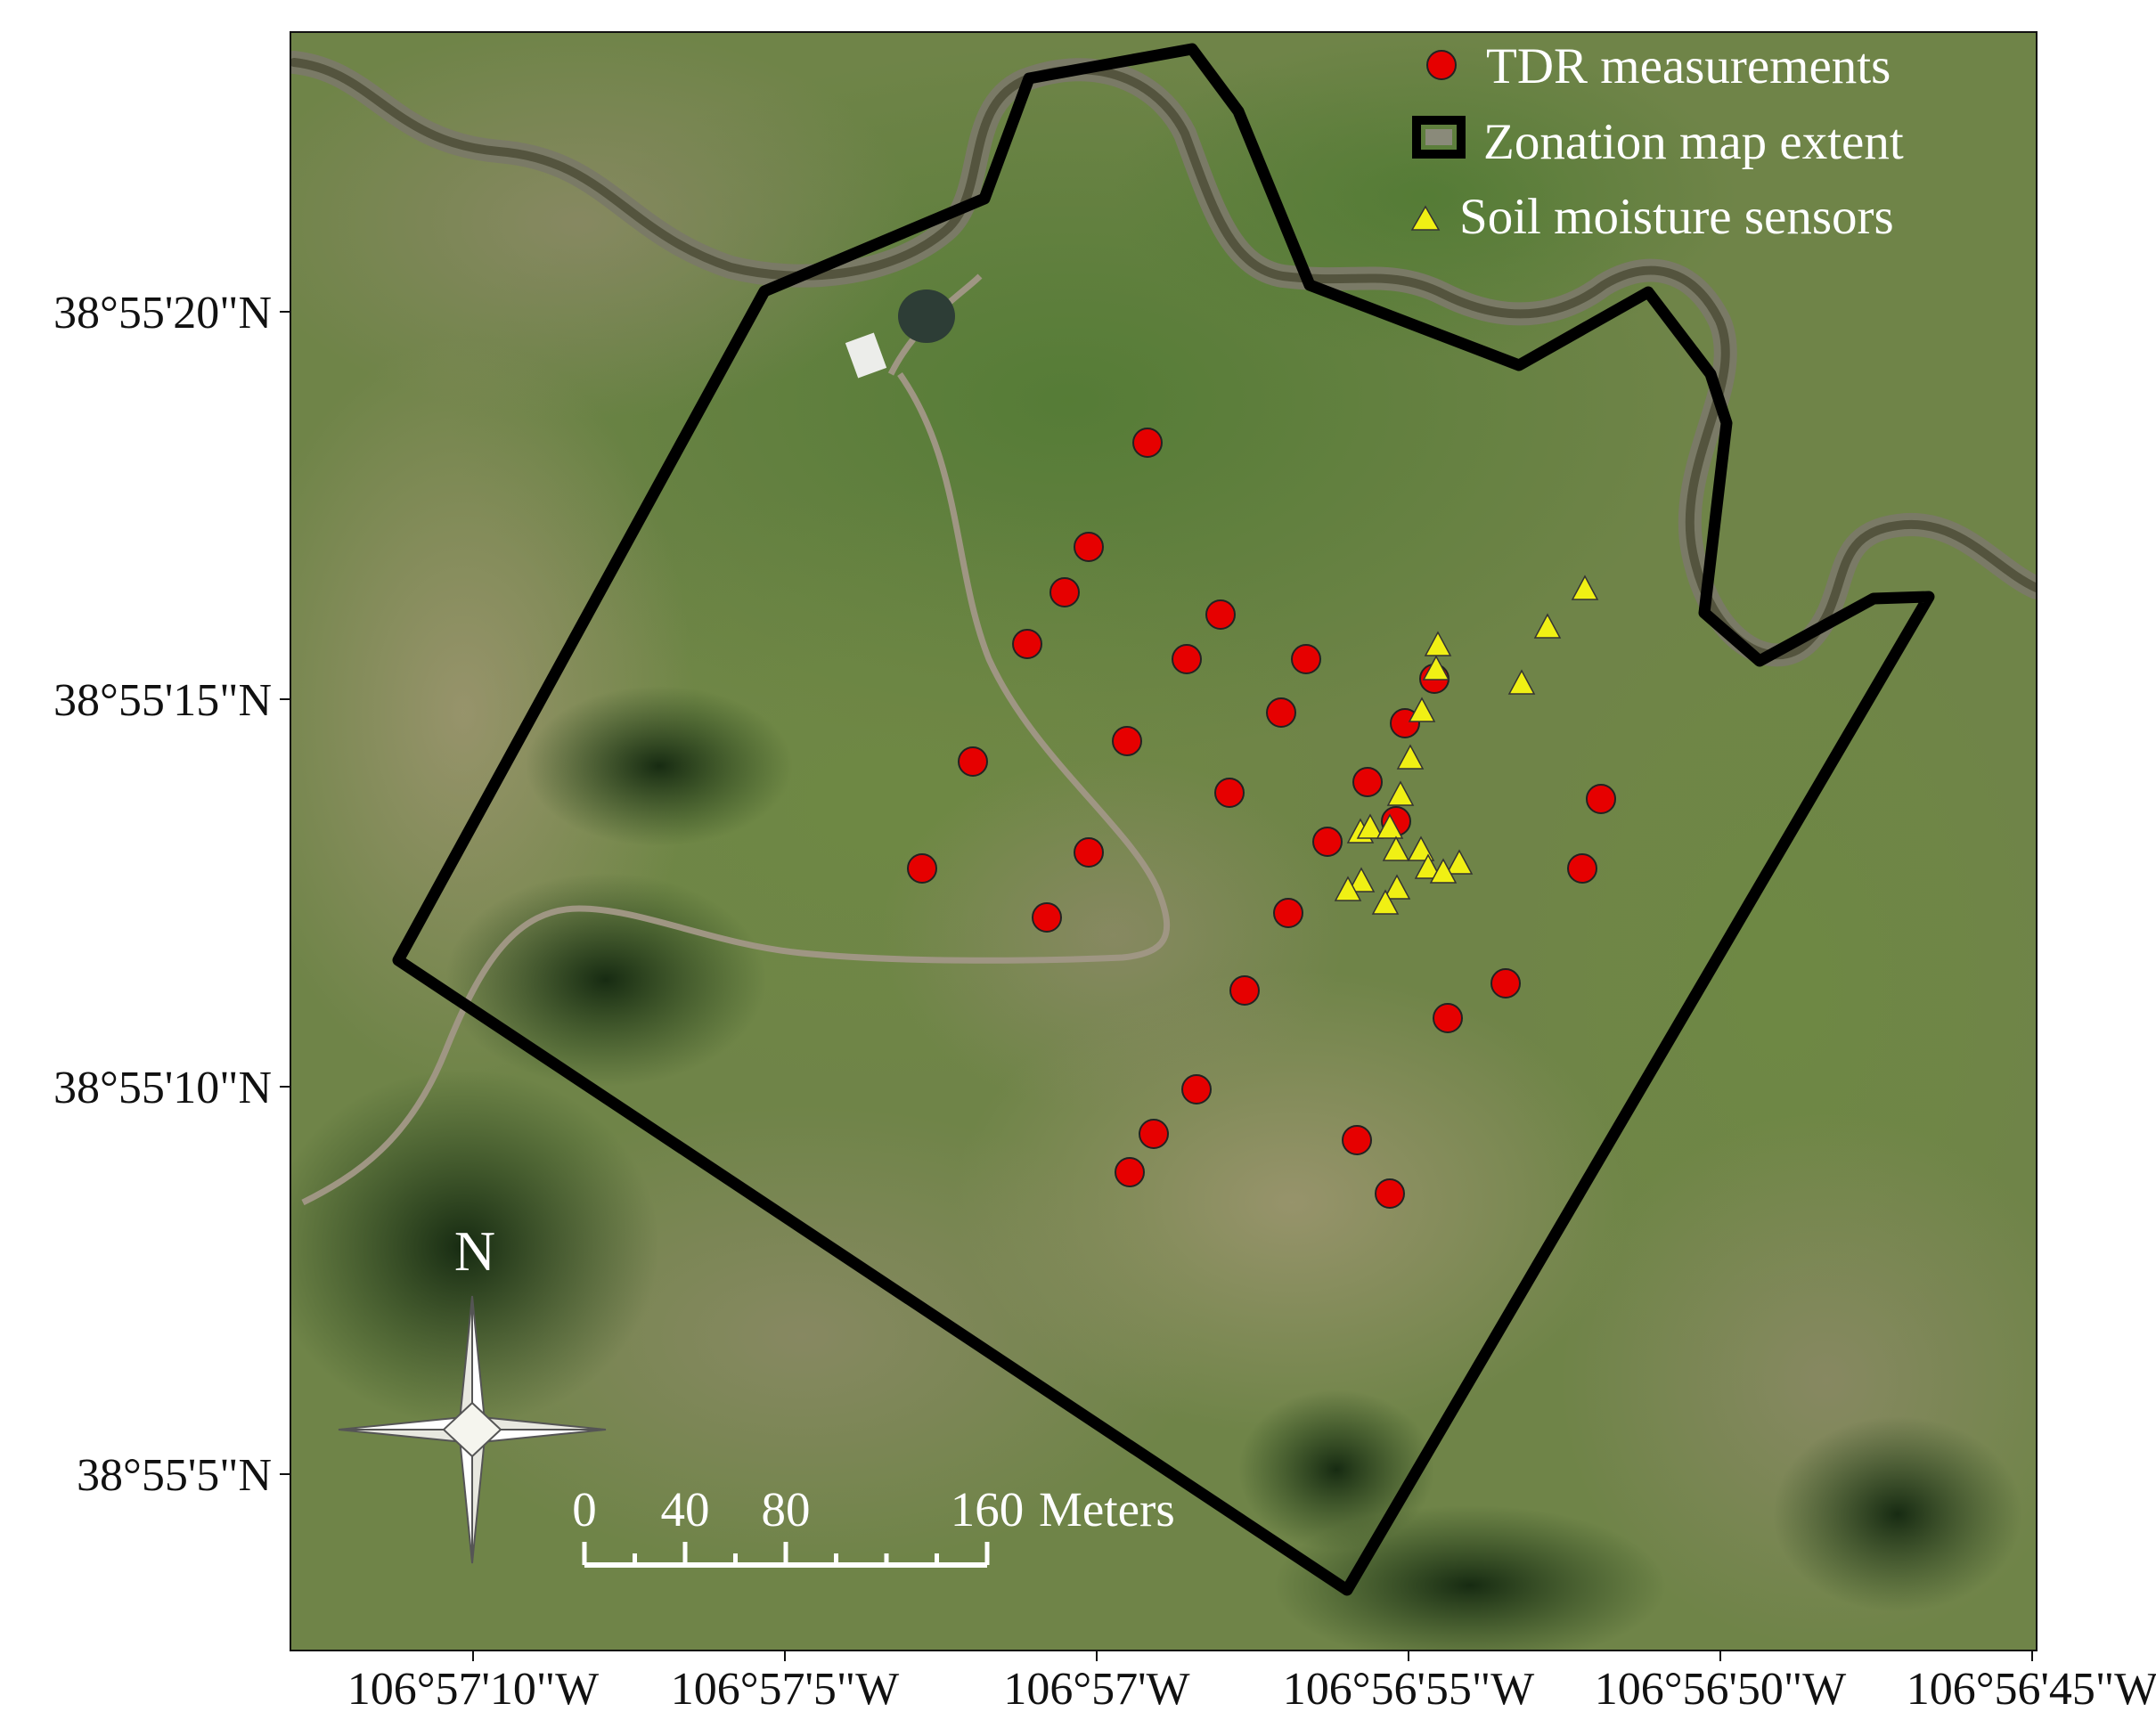 The image size is (2156, 1728). I want to click on legend-extent-icon-fill, so click(1438, 137).